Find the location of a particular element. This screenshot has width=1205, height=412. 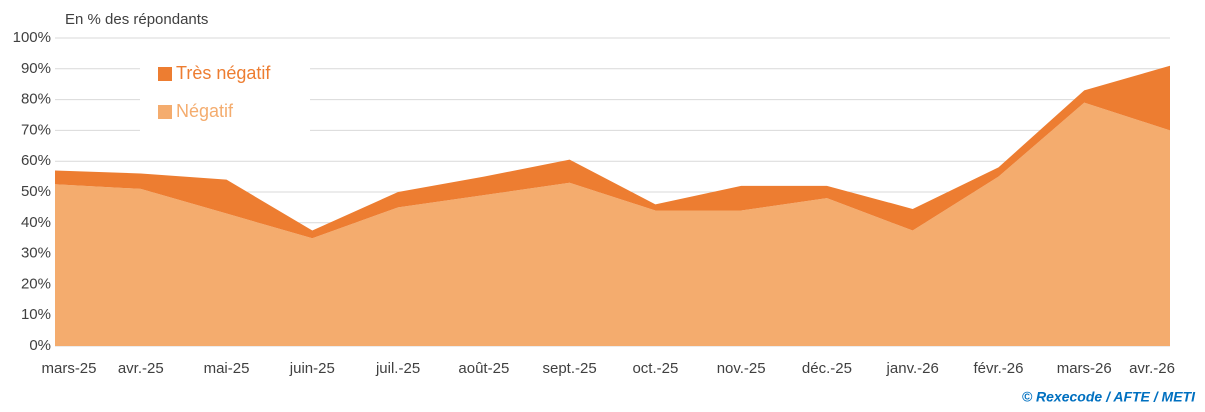

y-tick-label: 100% is located at coordinates (32, 37).